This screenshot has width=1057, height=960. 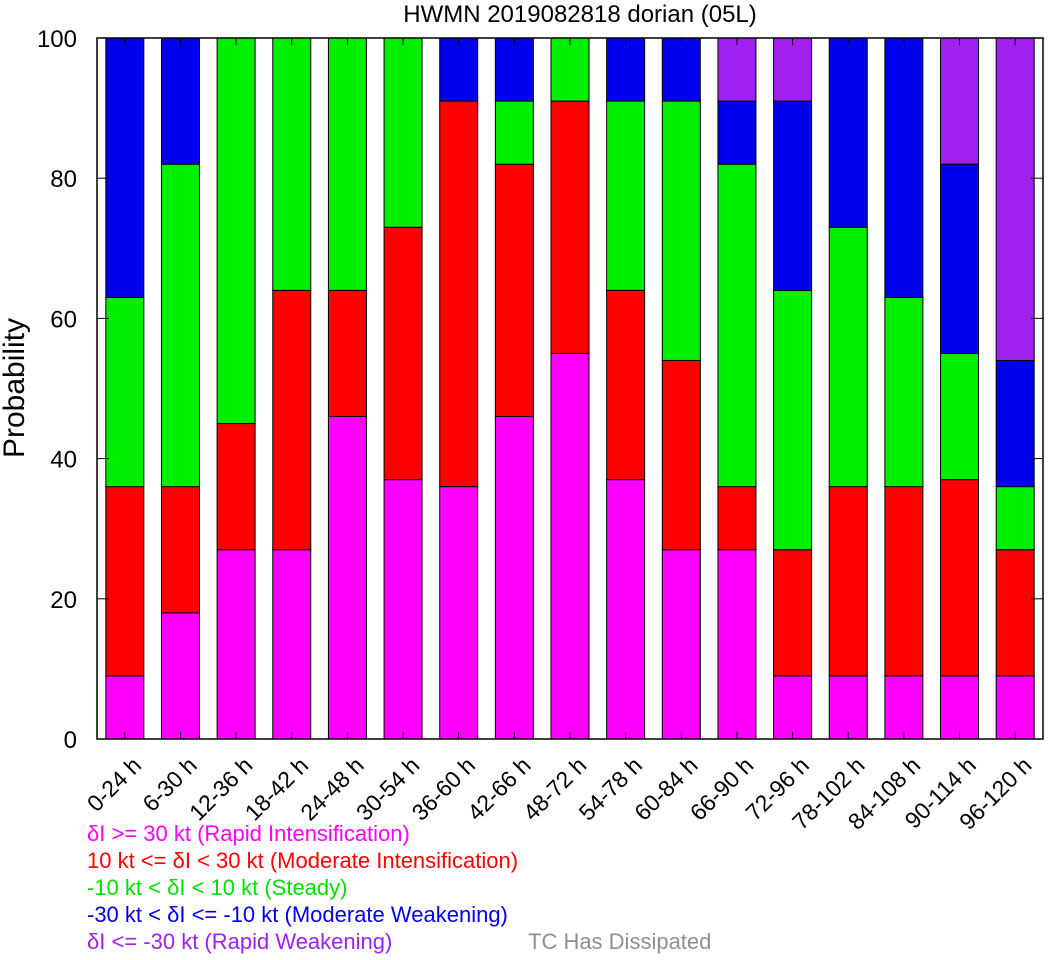 I want to click on legend-dissipated: TC Has Dissipated, so click(x=620, y=941).